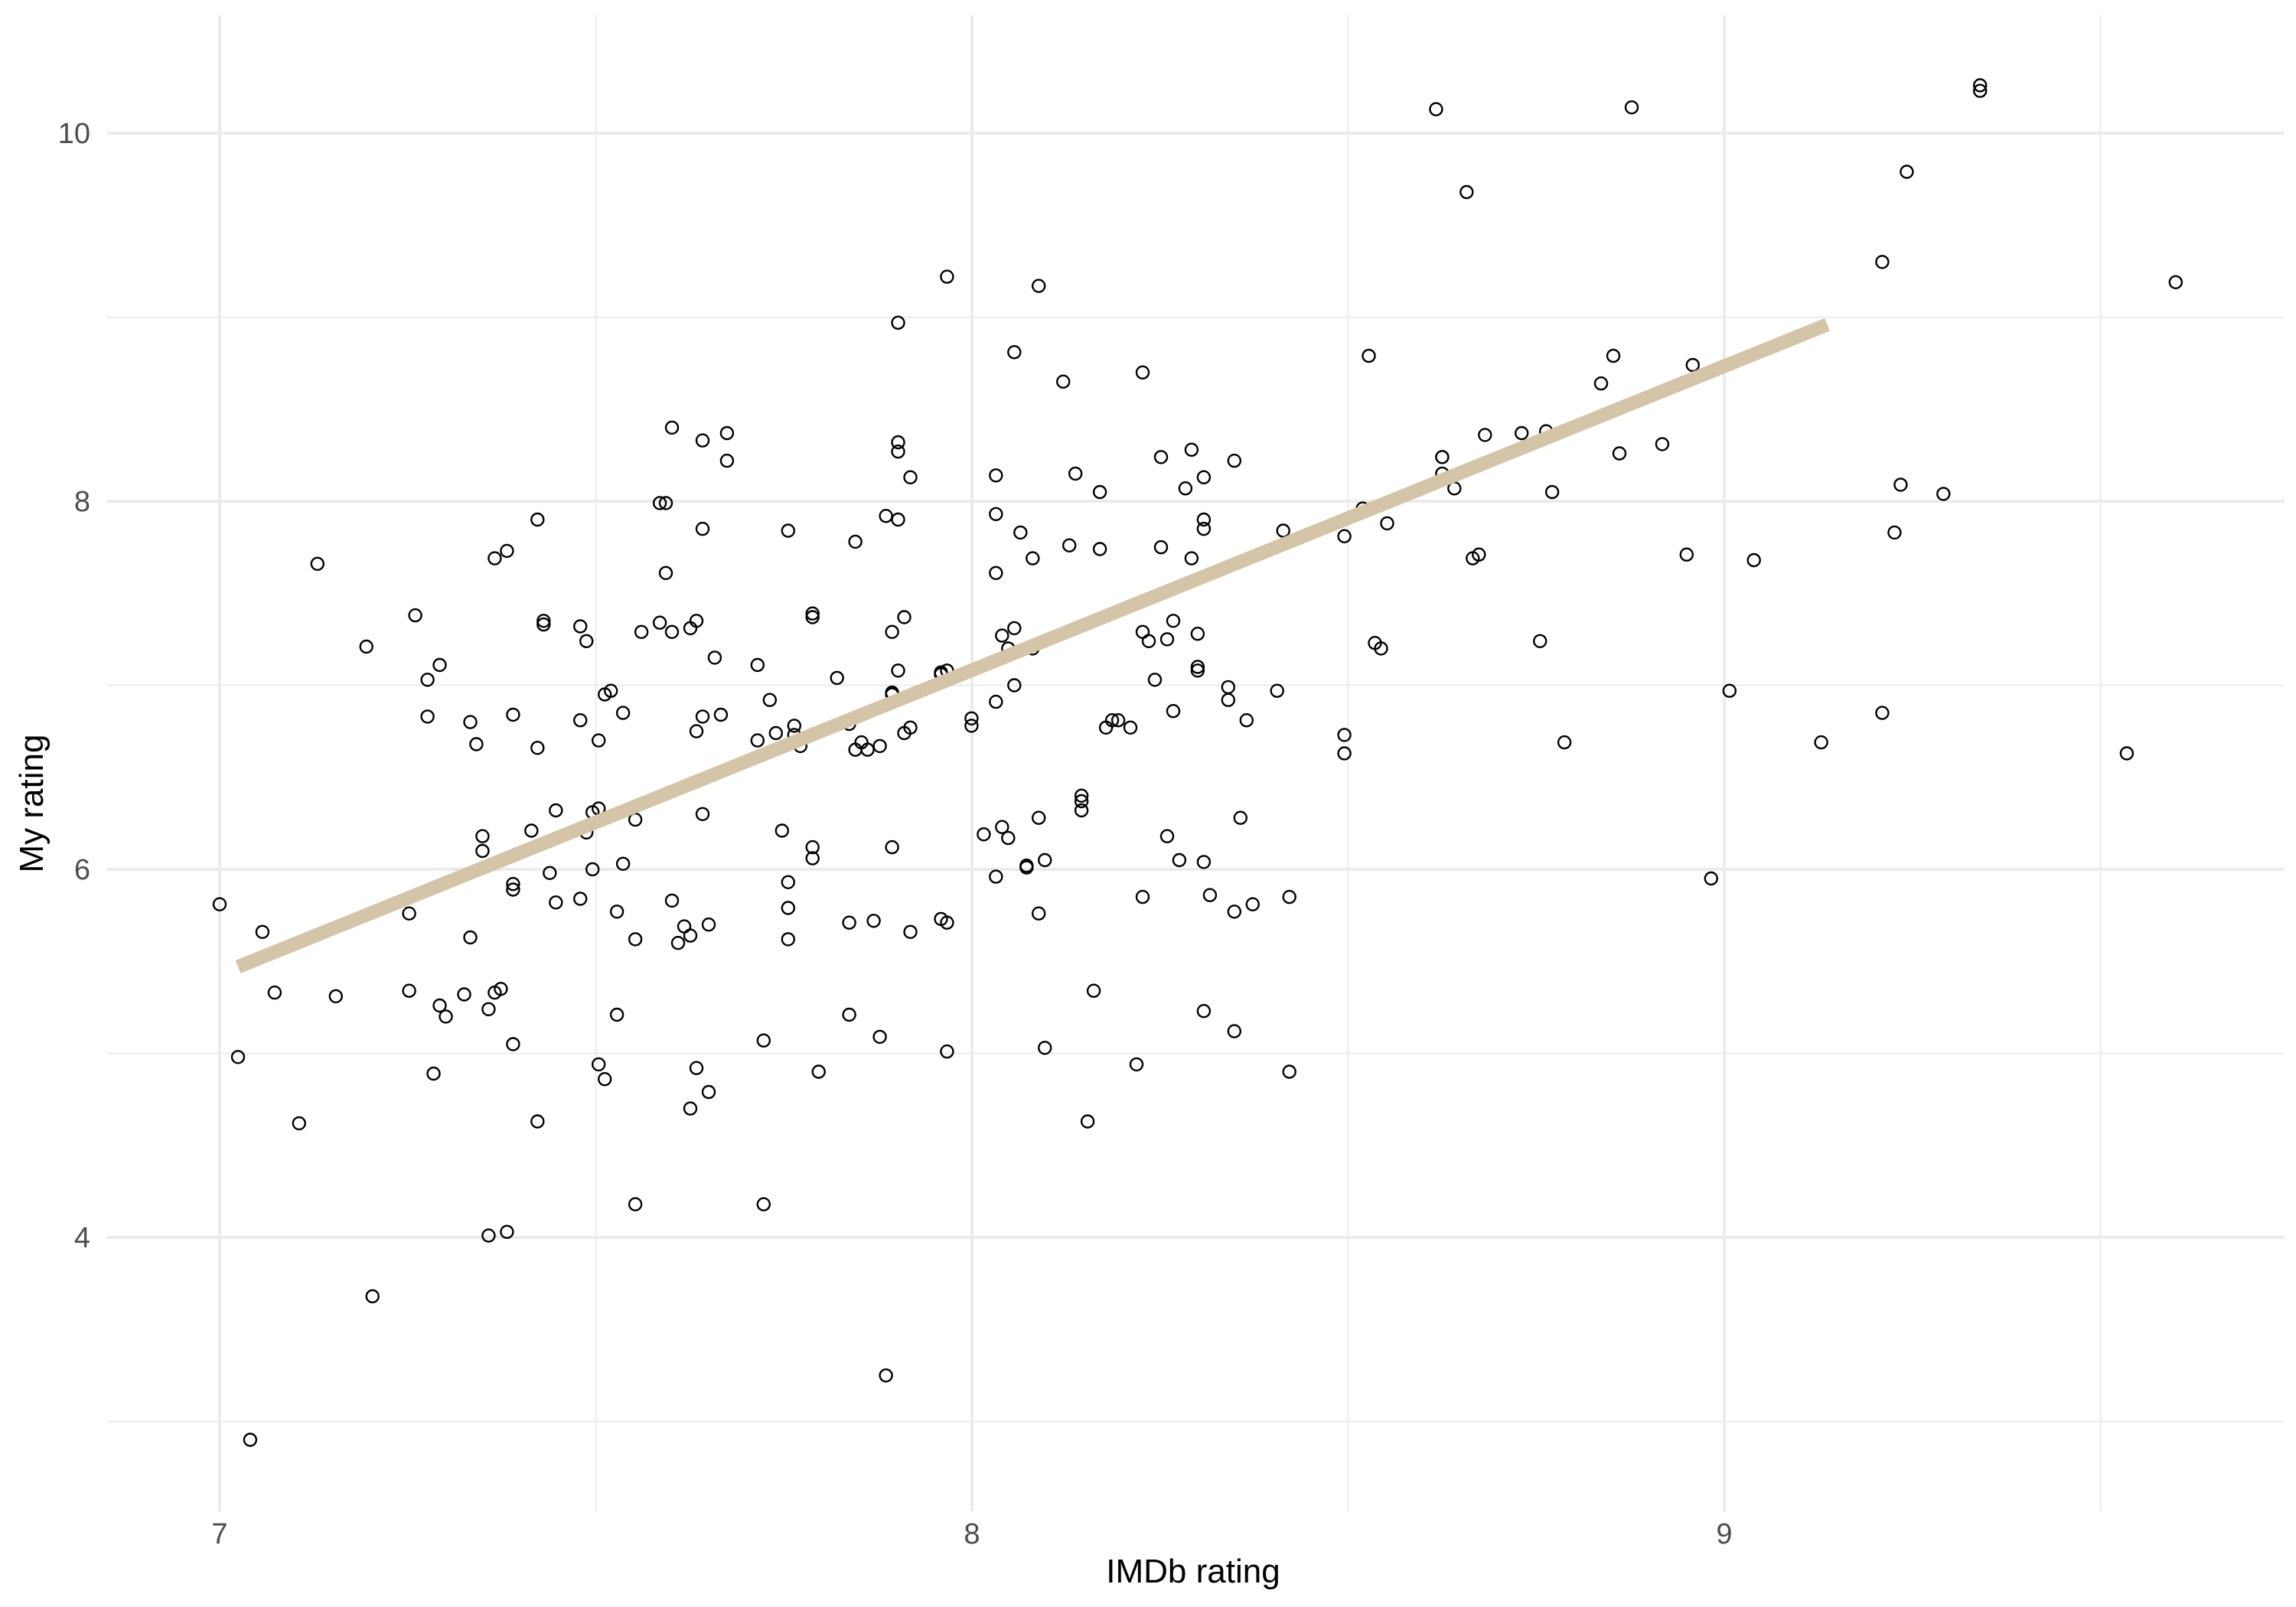 This screenshot has width=2296, height=1607. I want to click on x-tick-label: 9, so click(1724, 1534).